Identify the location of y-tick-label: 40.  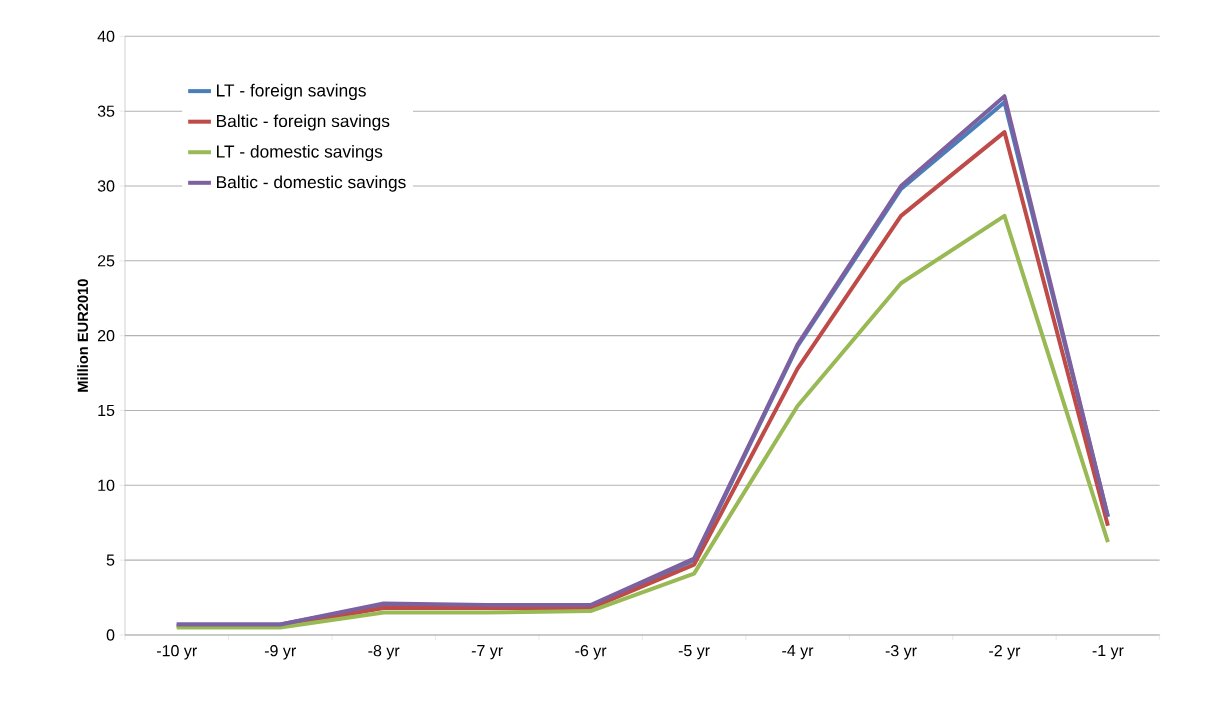
(106, 36).